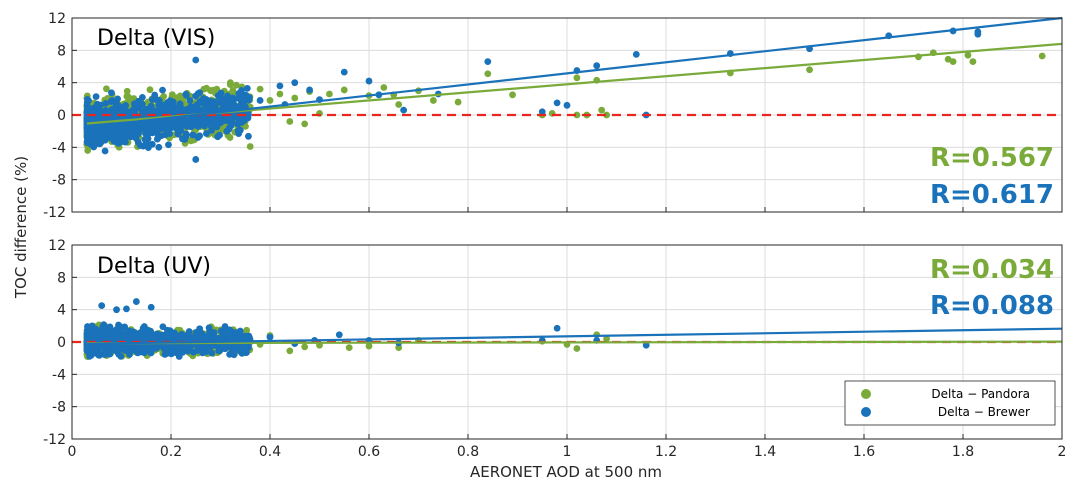 This screenshot has width=1068, height=484. I want to click on panel-title: Delta (VIS), so click(156, 38).